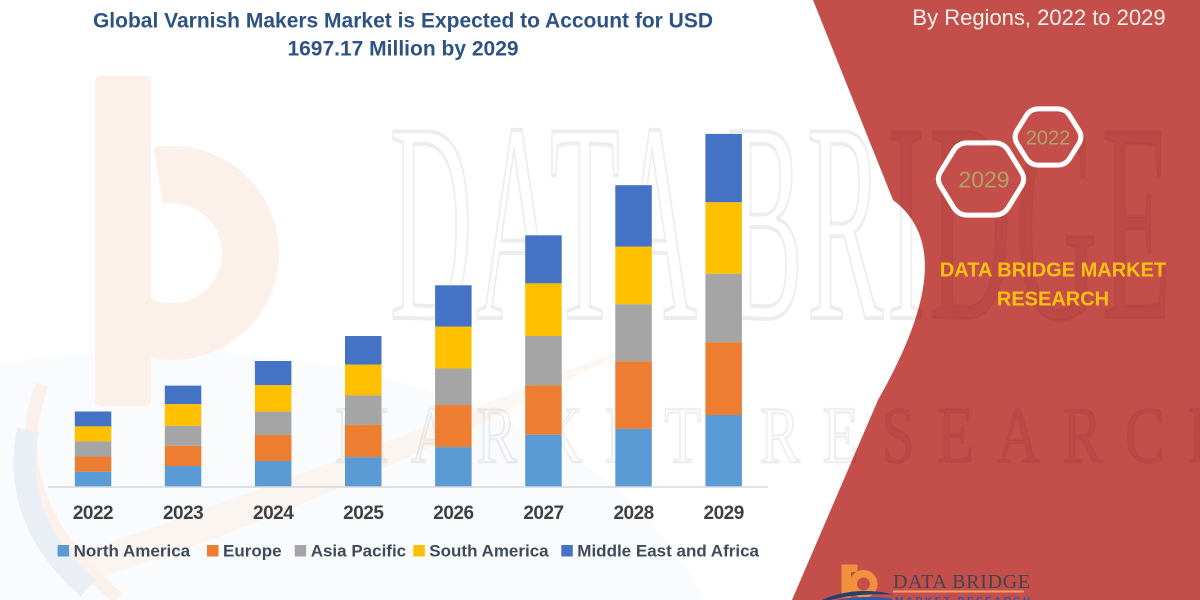  What do you see at coordinates (453, 513) in the screenshot?
I see `svg-text: 2026` at bounding box center [453, 513].